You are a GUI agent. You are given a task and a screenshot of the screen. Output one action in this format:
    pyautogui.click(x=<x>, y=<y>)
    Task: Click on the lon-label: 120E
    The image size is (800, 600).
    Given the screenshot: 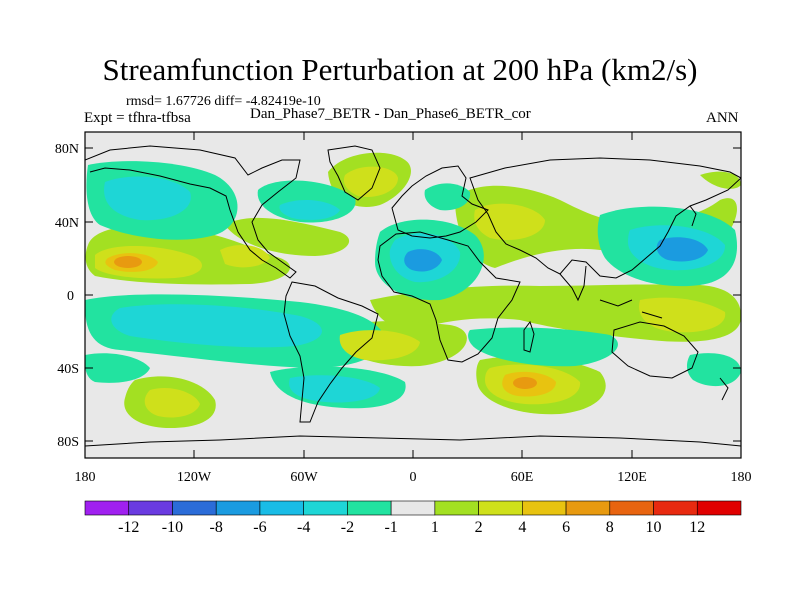 What is the action you would take?
    pyautogui.click(x=632, y=477)
    